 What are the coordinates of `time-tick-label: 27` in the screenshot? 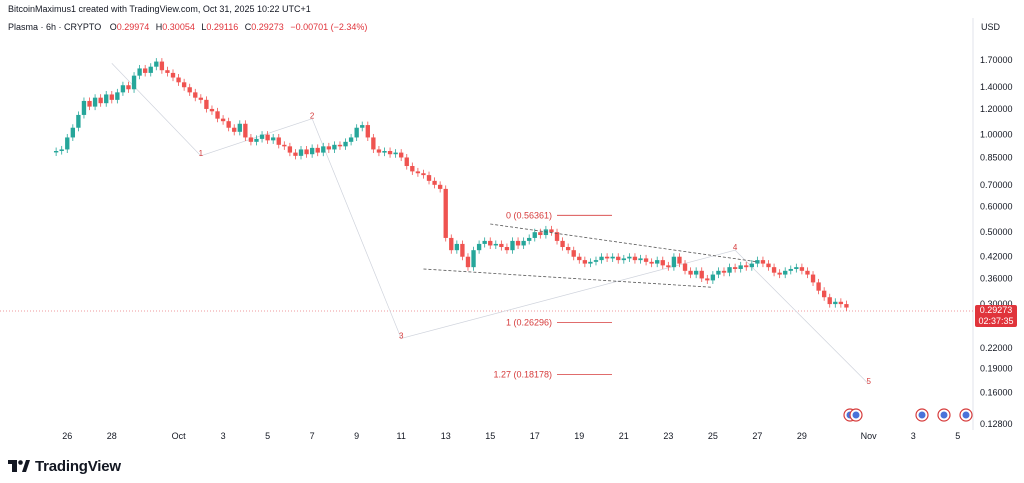 It's located at (757, 436).